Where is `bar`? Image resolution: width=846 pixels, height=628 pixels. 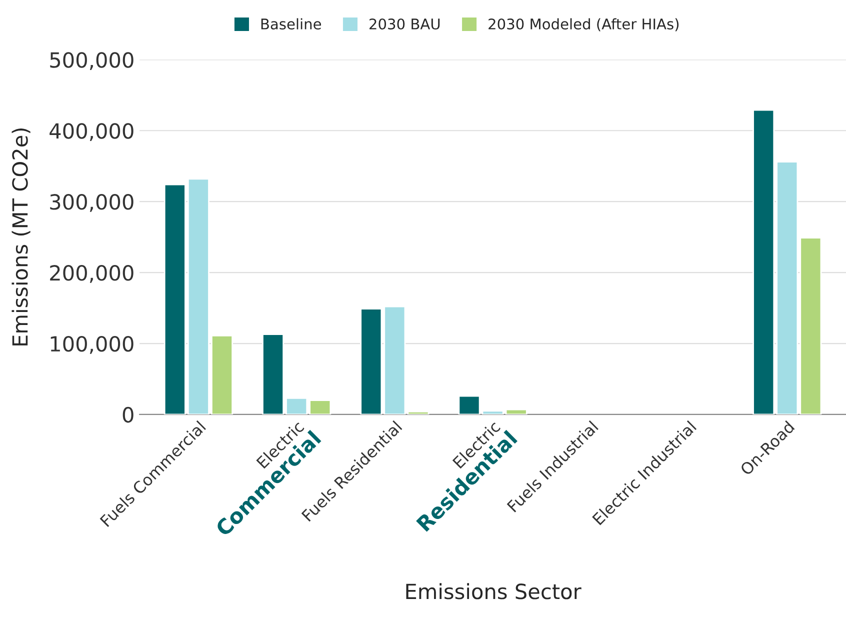 bar is located at coordinates (469, 404).